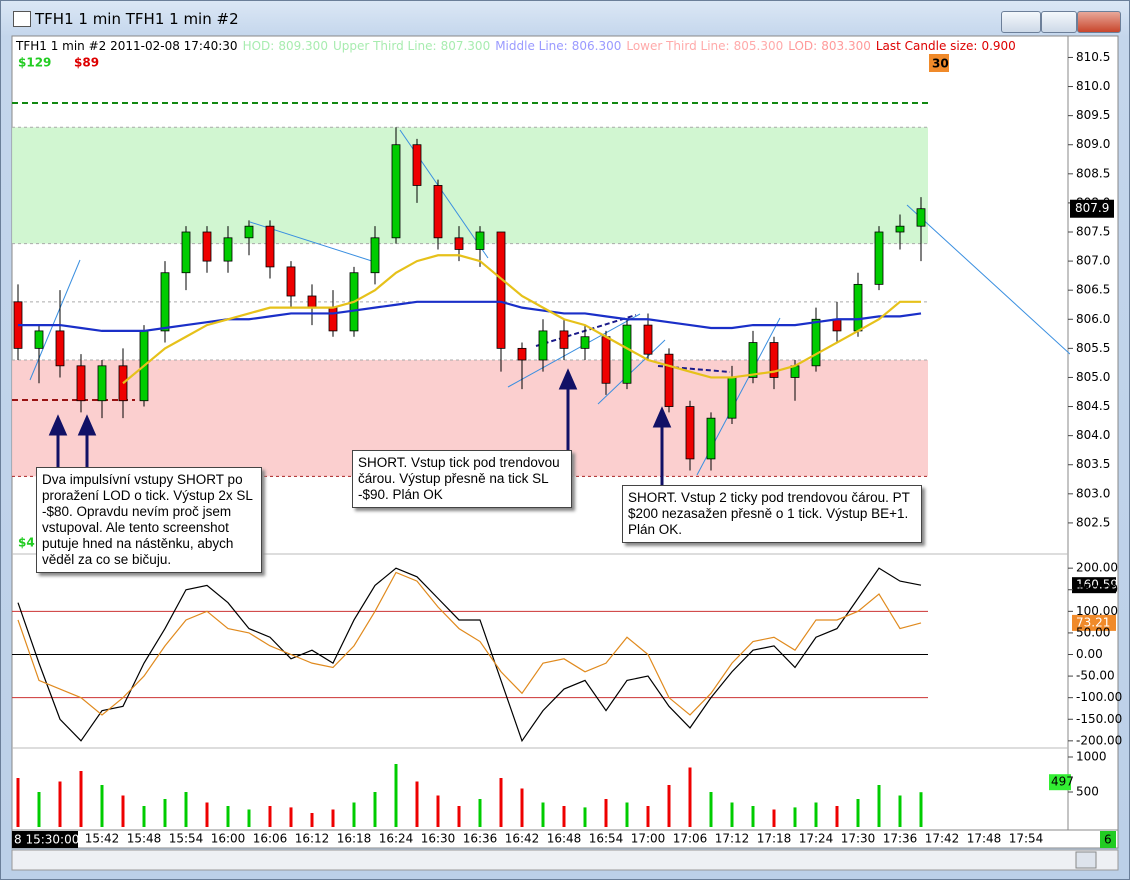 The height and width of the screenshot is (880, 1130). Describe the element at coordinates (469, 643) in the screenshot. I see `line-series` at that location.